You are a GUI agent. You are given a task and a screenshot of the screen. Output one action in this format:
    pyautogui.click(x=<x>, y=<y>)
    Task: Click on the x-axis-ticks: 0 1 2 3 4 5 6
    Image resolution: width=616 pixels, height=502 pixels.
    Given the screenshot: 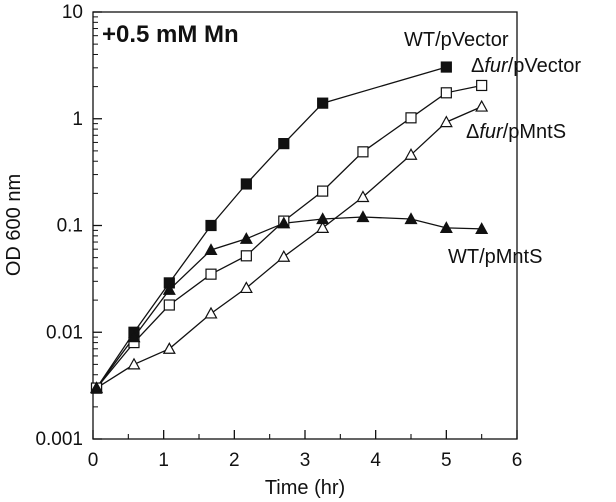 What is the action you would take?
    pyautogui.click(x=305, y=450)
    